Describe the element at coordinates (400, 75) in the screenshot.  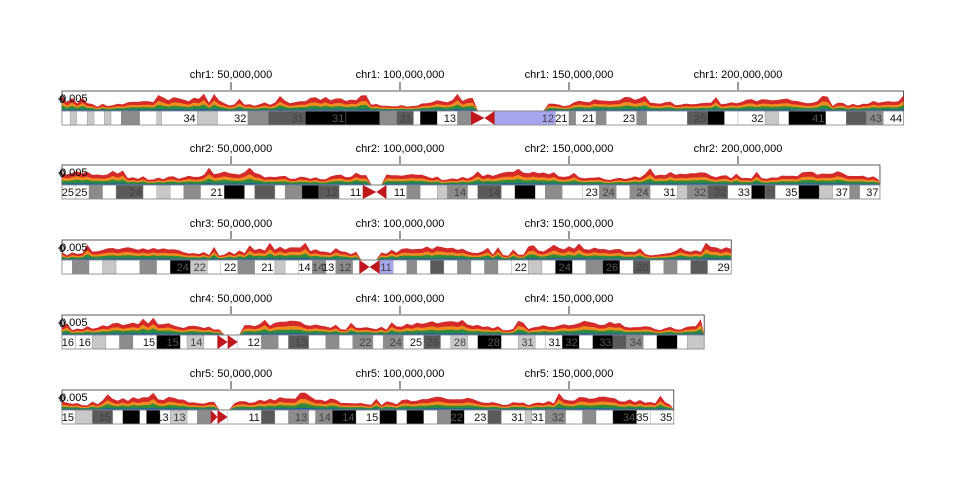
I see `tick-label: chr1: 100,000,000` at that location.